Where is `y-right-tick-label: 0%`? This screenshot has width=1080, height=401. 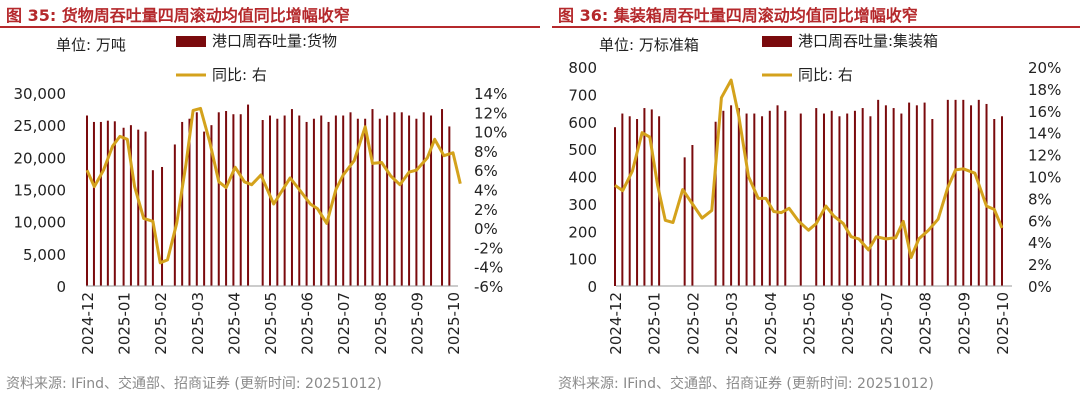 y-right-tick-label: 0% is located at coordinates (486, 229).